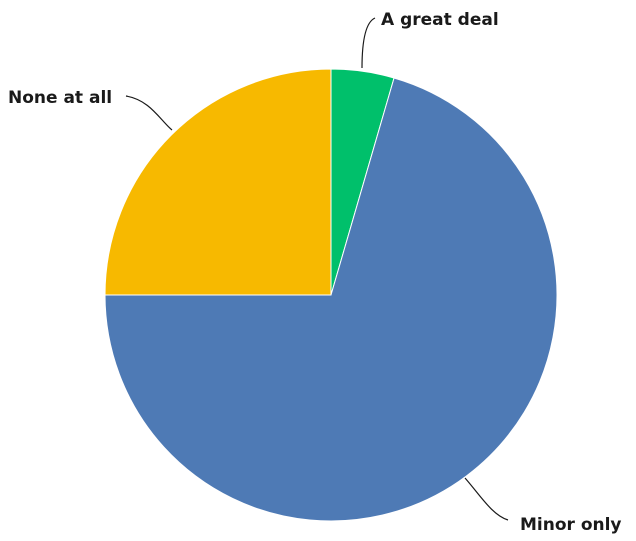  What do you see at coordinates (440, 20) in the screenshot?
I see `slice-label-a-great-deal: A great deal` at bounding box center [440, 20].